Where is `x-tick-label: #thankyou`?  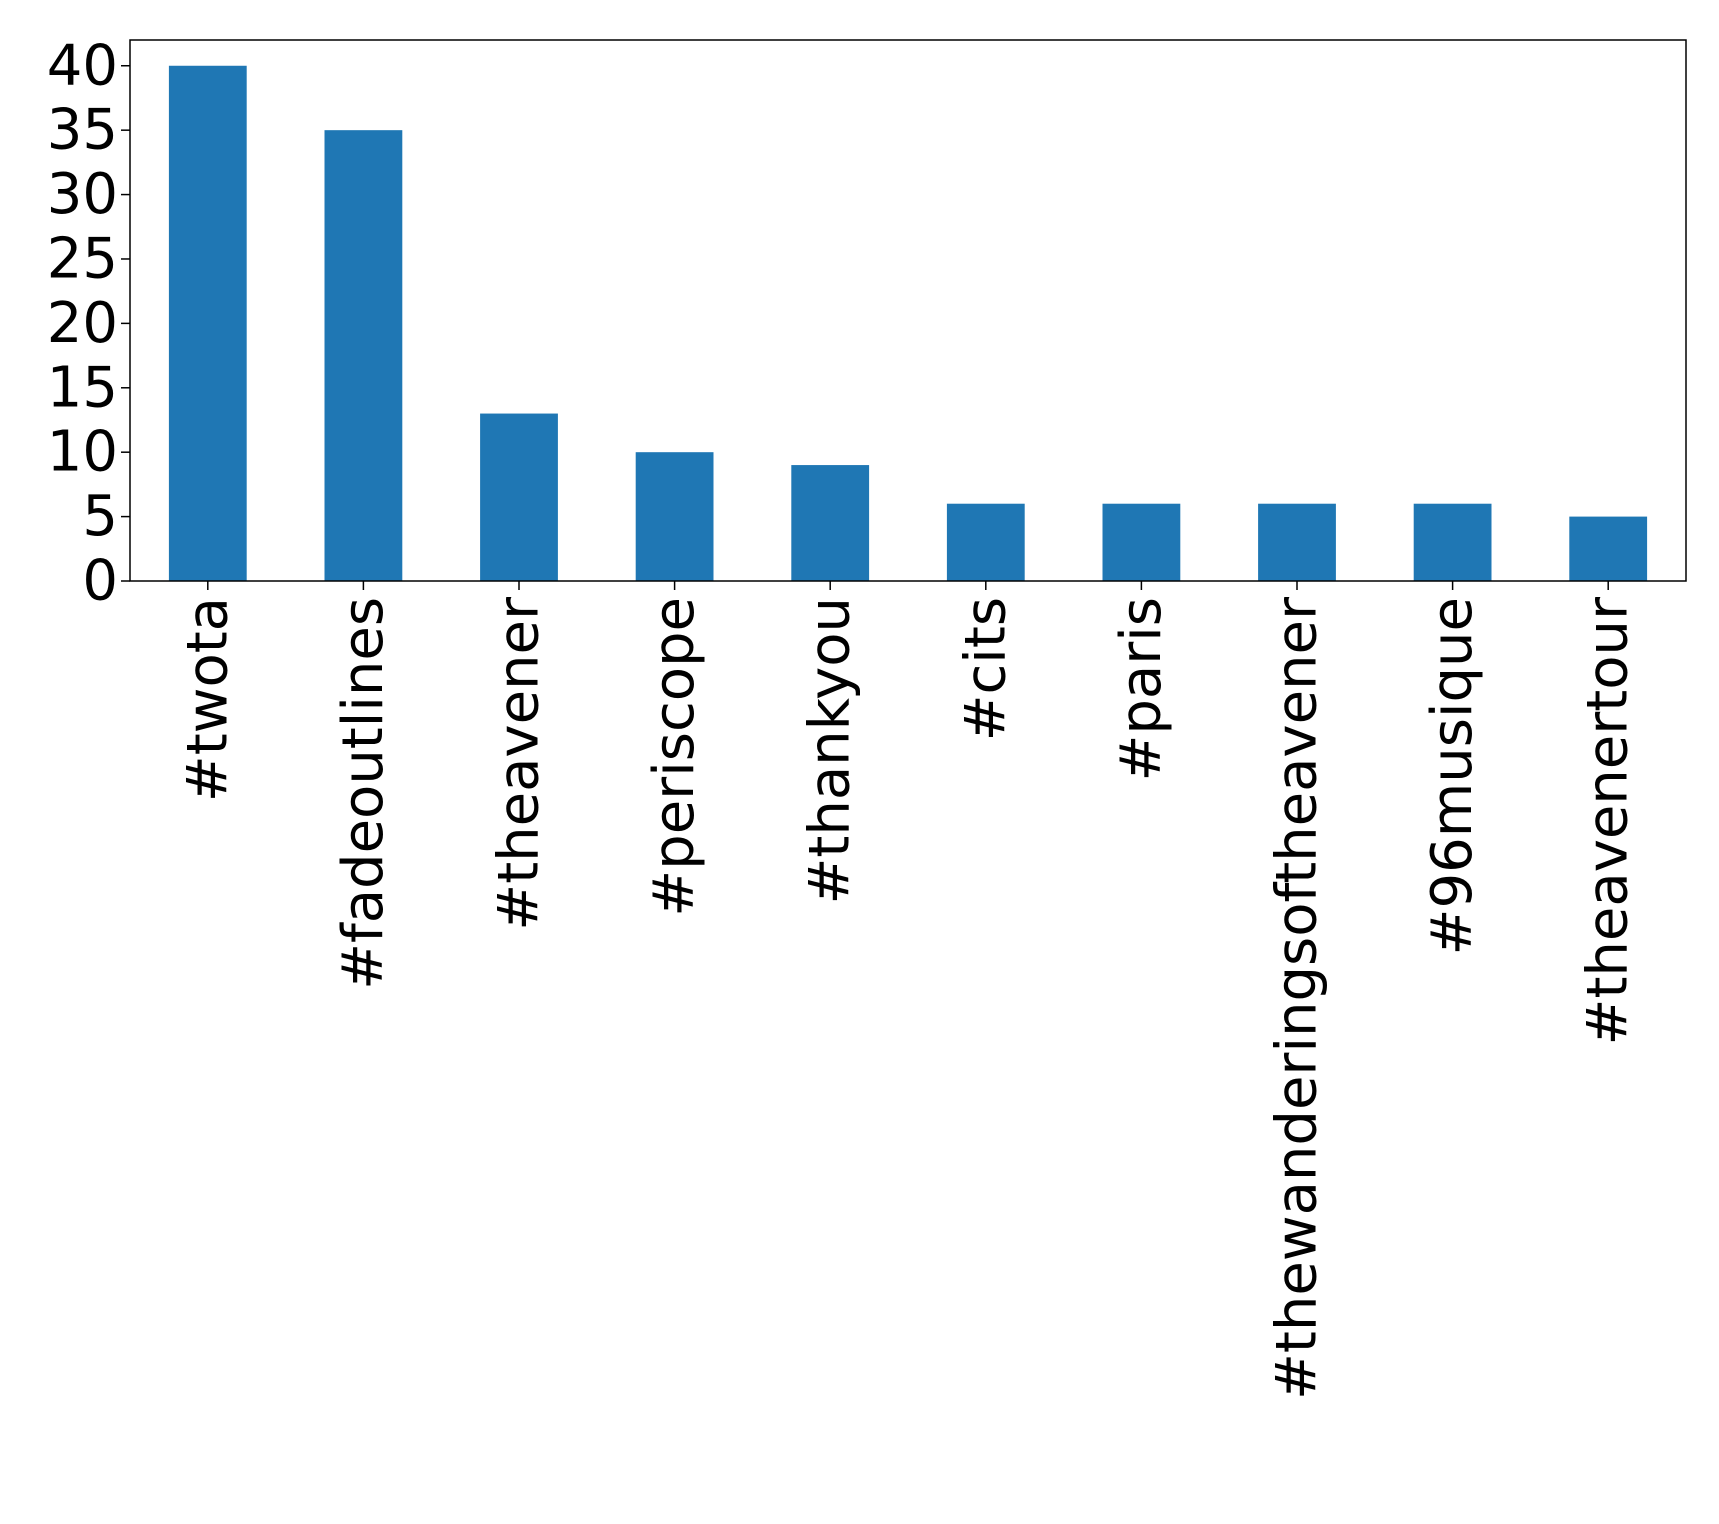
x-tick-label: #thankyou is located at coordinates (830, 751).